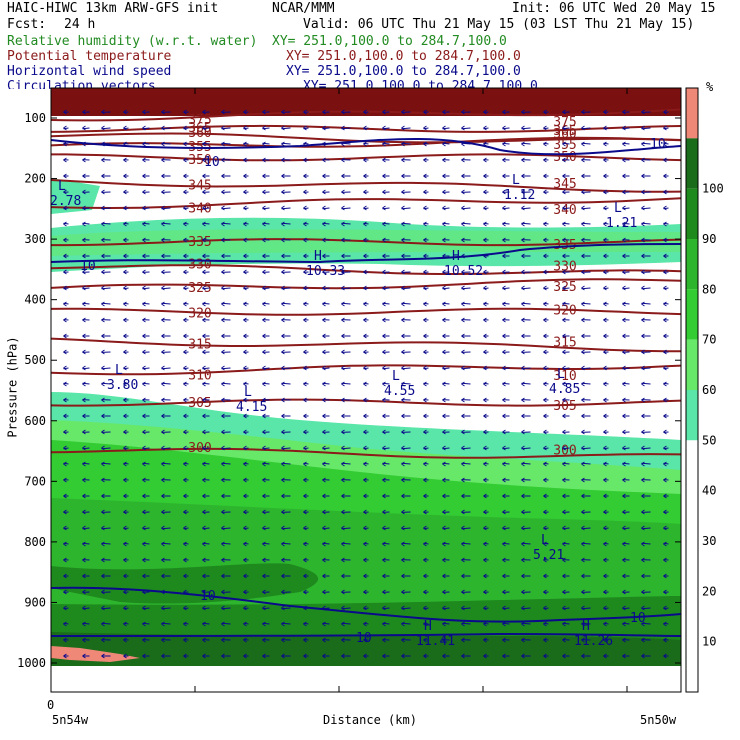 The image size is (740, 740). I want to click on theta-contour-label: 310, so click(199, 376).